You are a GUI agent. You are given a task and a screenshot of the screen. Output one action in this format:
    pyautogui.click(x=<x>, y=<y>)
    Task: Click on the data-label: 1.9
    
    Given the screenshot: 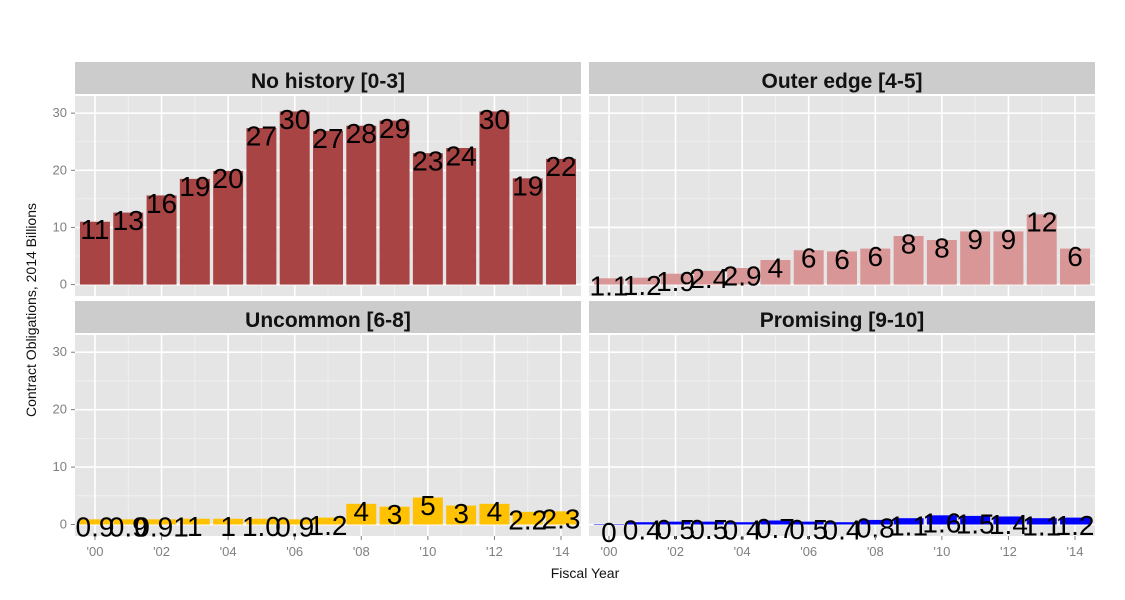 What is the action you would take?
    pyautogui.click(x=675, y=281)
    